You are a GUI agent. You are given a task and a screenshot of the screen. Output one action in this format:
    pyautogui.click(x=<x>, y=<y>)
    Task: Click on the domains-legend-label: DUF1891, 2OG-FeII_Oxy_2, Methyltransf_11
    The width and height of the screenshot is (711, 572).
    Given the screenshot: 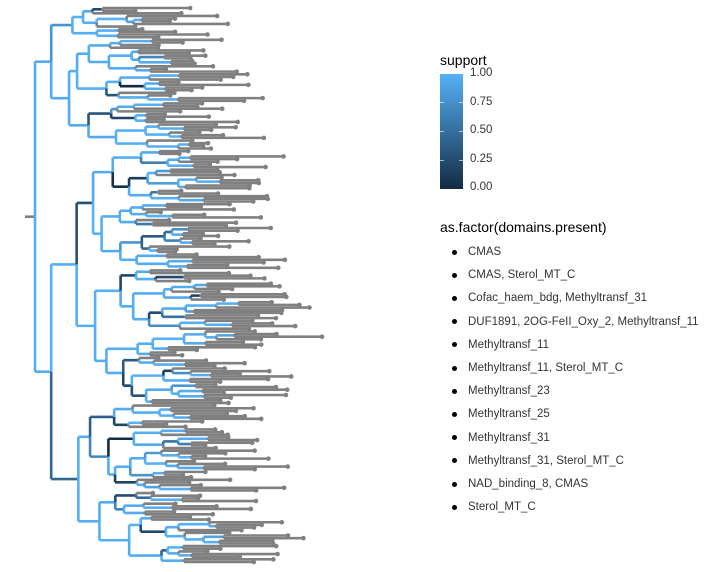 What is the action you would take?
    pyautogui.click(x=583, y=321)
    